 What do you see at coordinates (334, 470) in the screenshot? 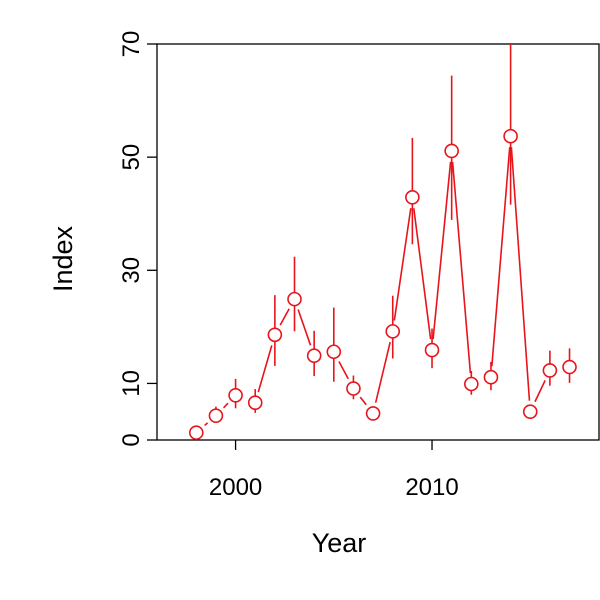
I see `x-axis: 2000 2010` at bounding box center [334, 470].